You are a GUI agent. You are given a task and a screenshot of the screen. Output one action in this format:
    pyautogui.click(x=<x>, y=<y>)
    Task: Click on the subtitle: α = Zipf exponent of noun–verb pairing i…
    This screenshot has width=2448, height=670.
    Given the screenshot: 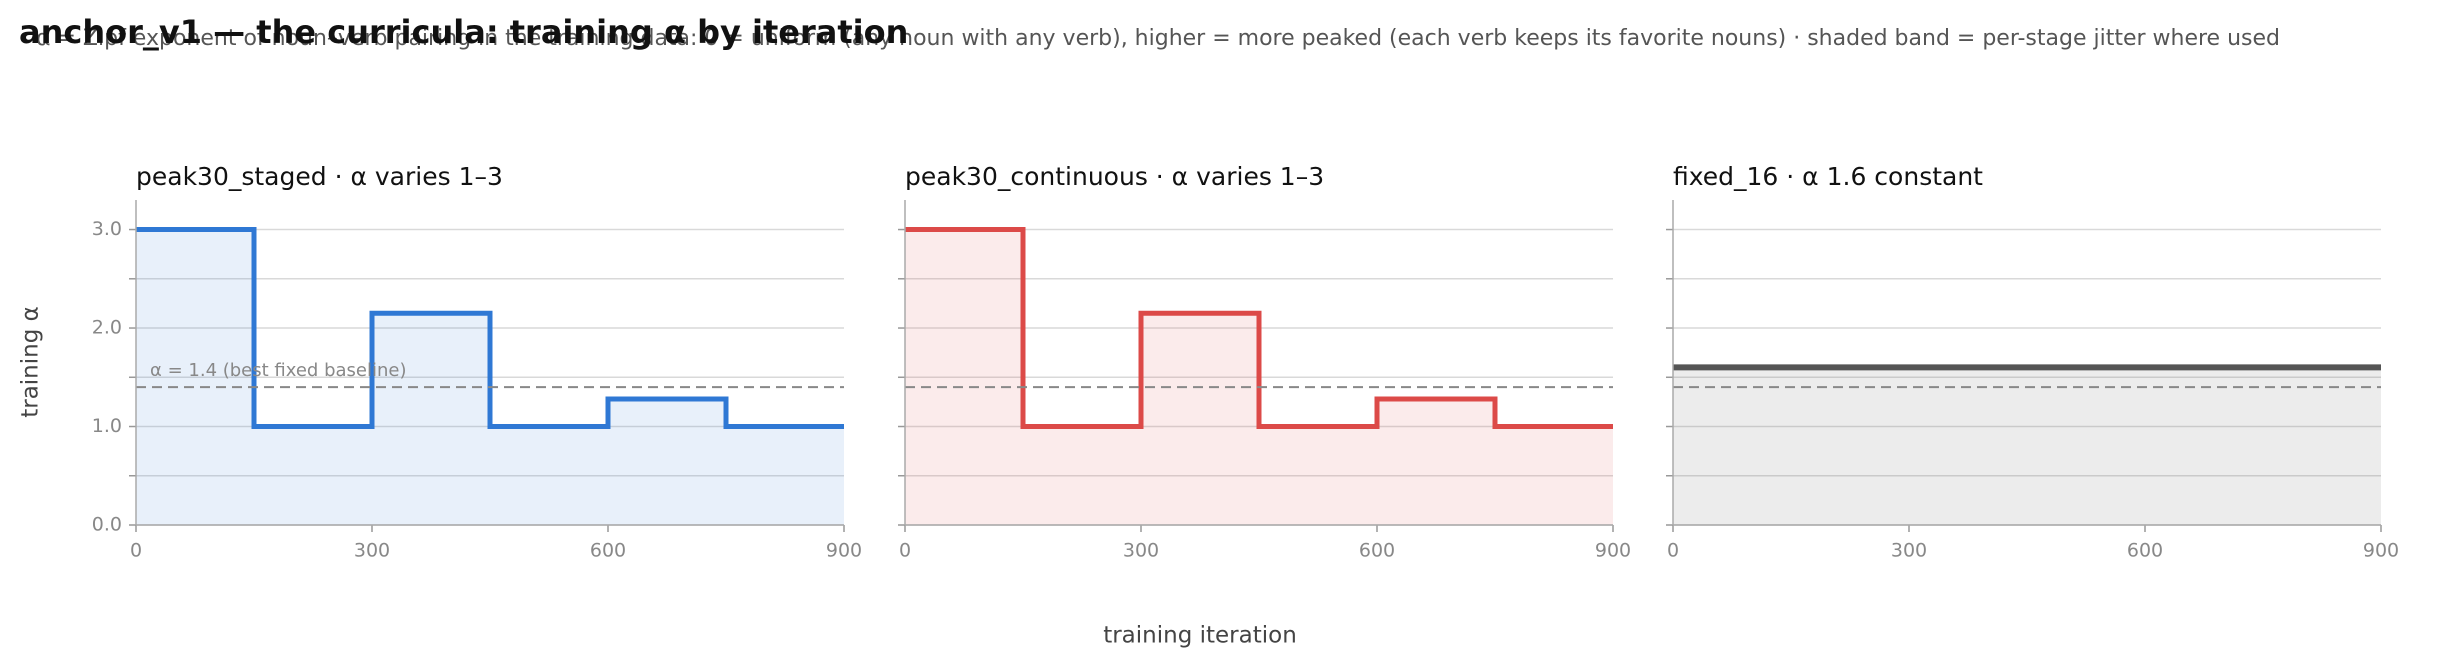 What is the action you would take?
    pyautogui.click(x=1158, y=38)
    